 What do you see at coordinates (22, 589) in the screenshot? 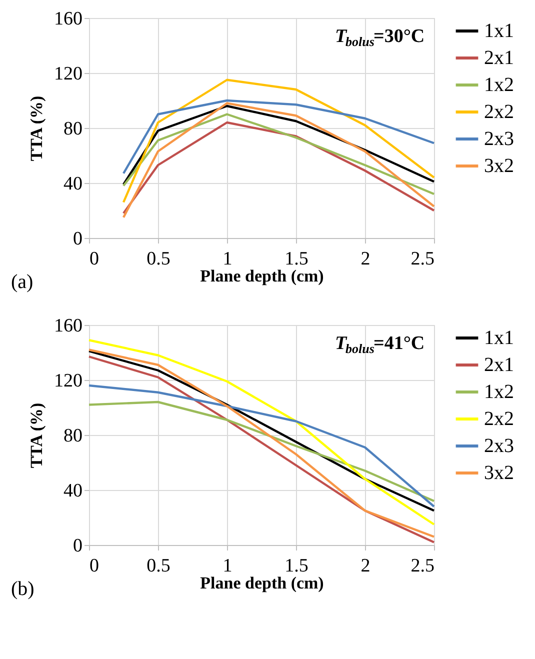
I see `text: (b)` at bounding box center [22, 589].